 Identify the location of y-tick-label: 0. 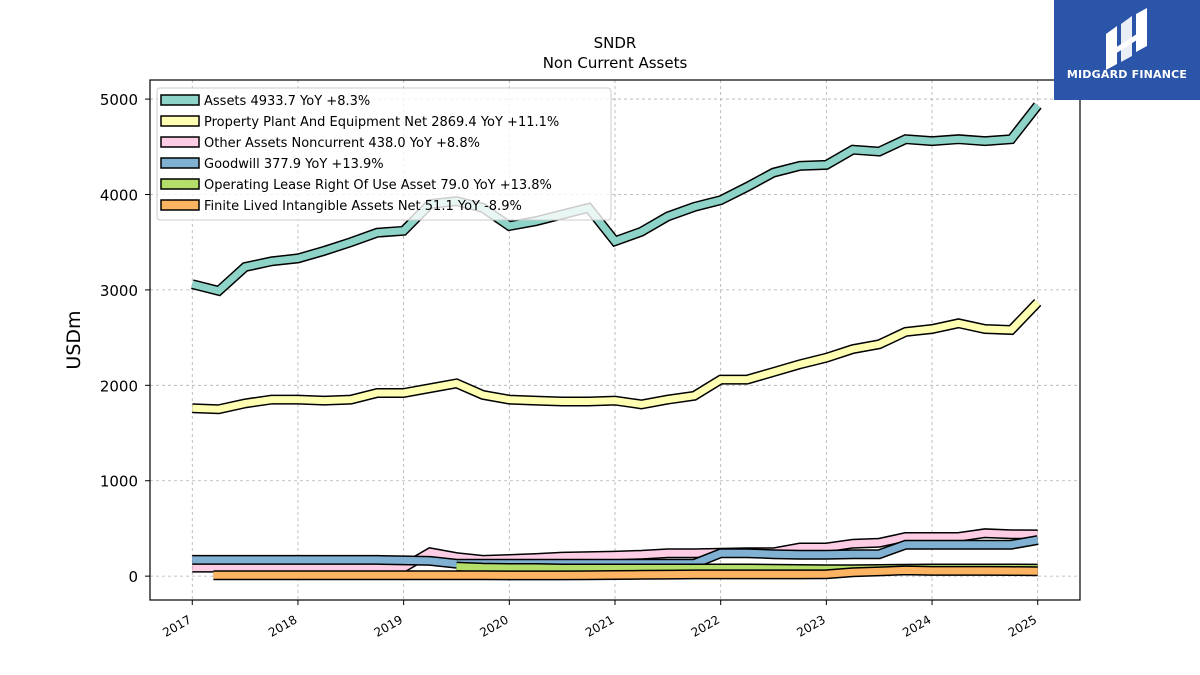
(133, 577).